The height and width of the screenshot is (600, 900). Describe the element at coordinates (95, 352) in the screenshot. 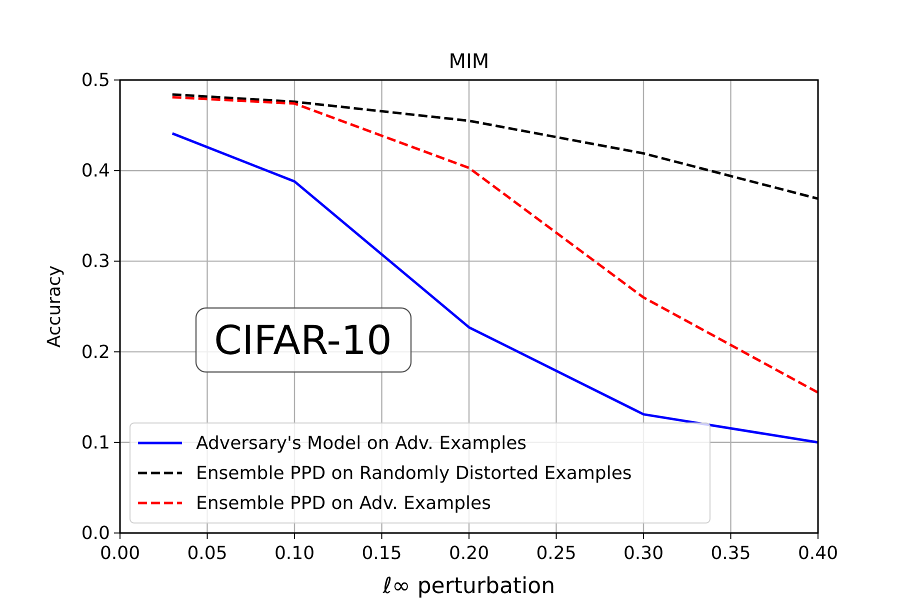

I see `y-tick-label: 0.2` at that location.